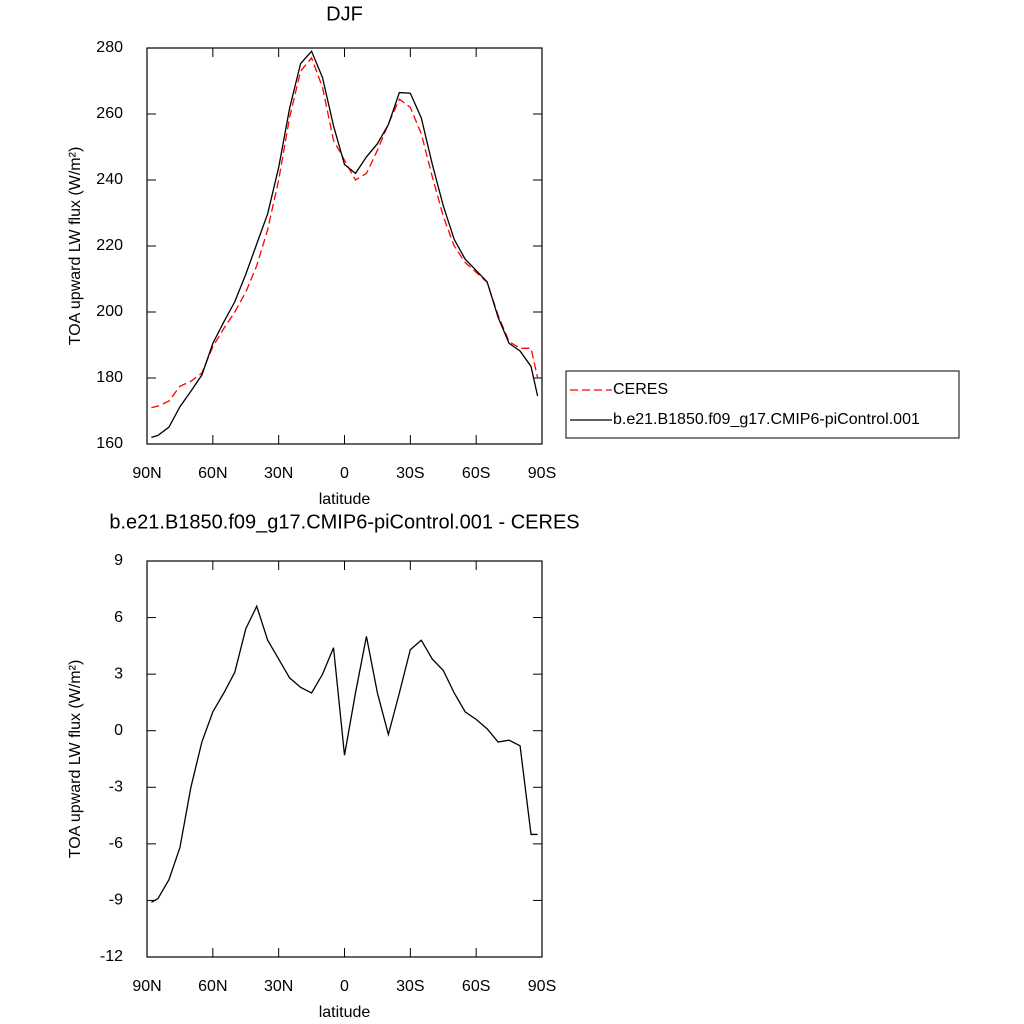  What do you see at coordinates (109, 245) in the screenshot?
I see `y-tick-label: 220` at bounding box center [109, 245].